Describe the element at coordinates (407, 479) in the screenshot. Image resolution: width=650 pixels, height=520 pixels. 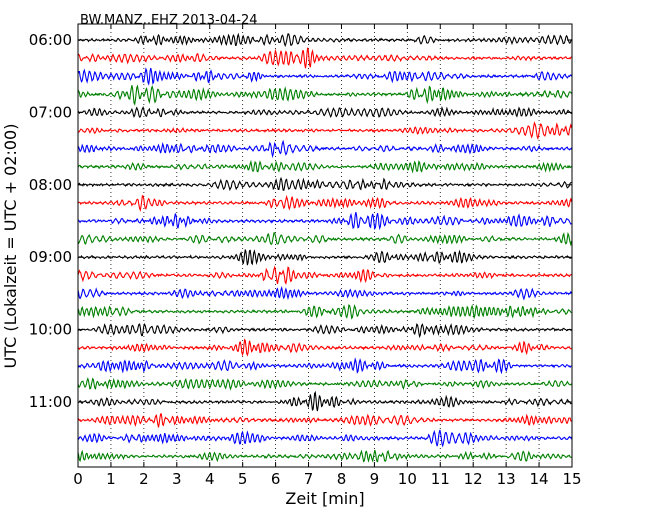
I see `x-tick-label: 10` at that location.